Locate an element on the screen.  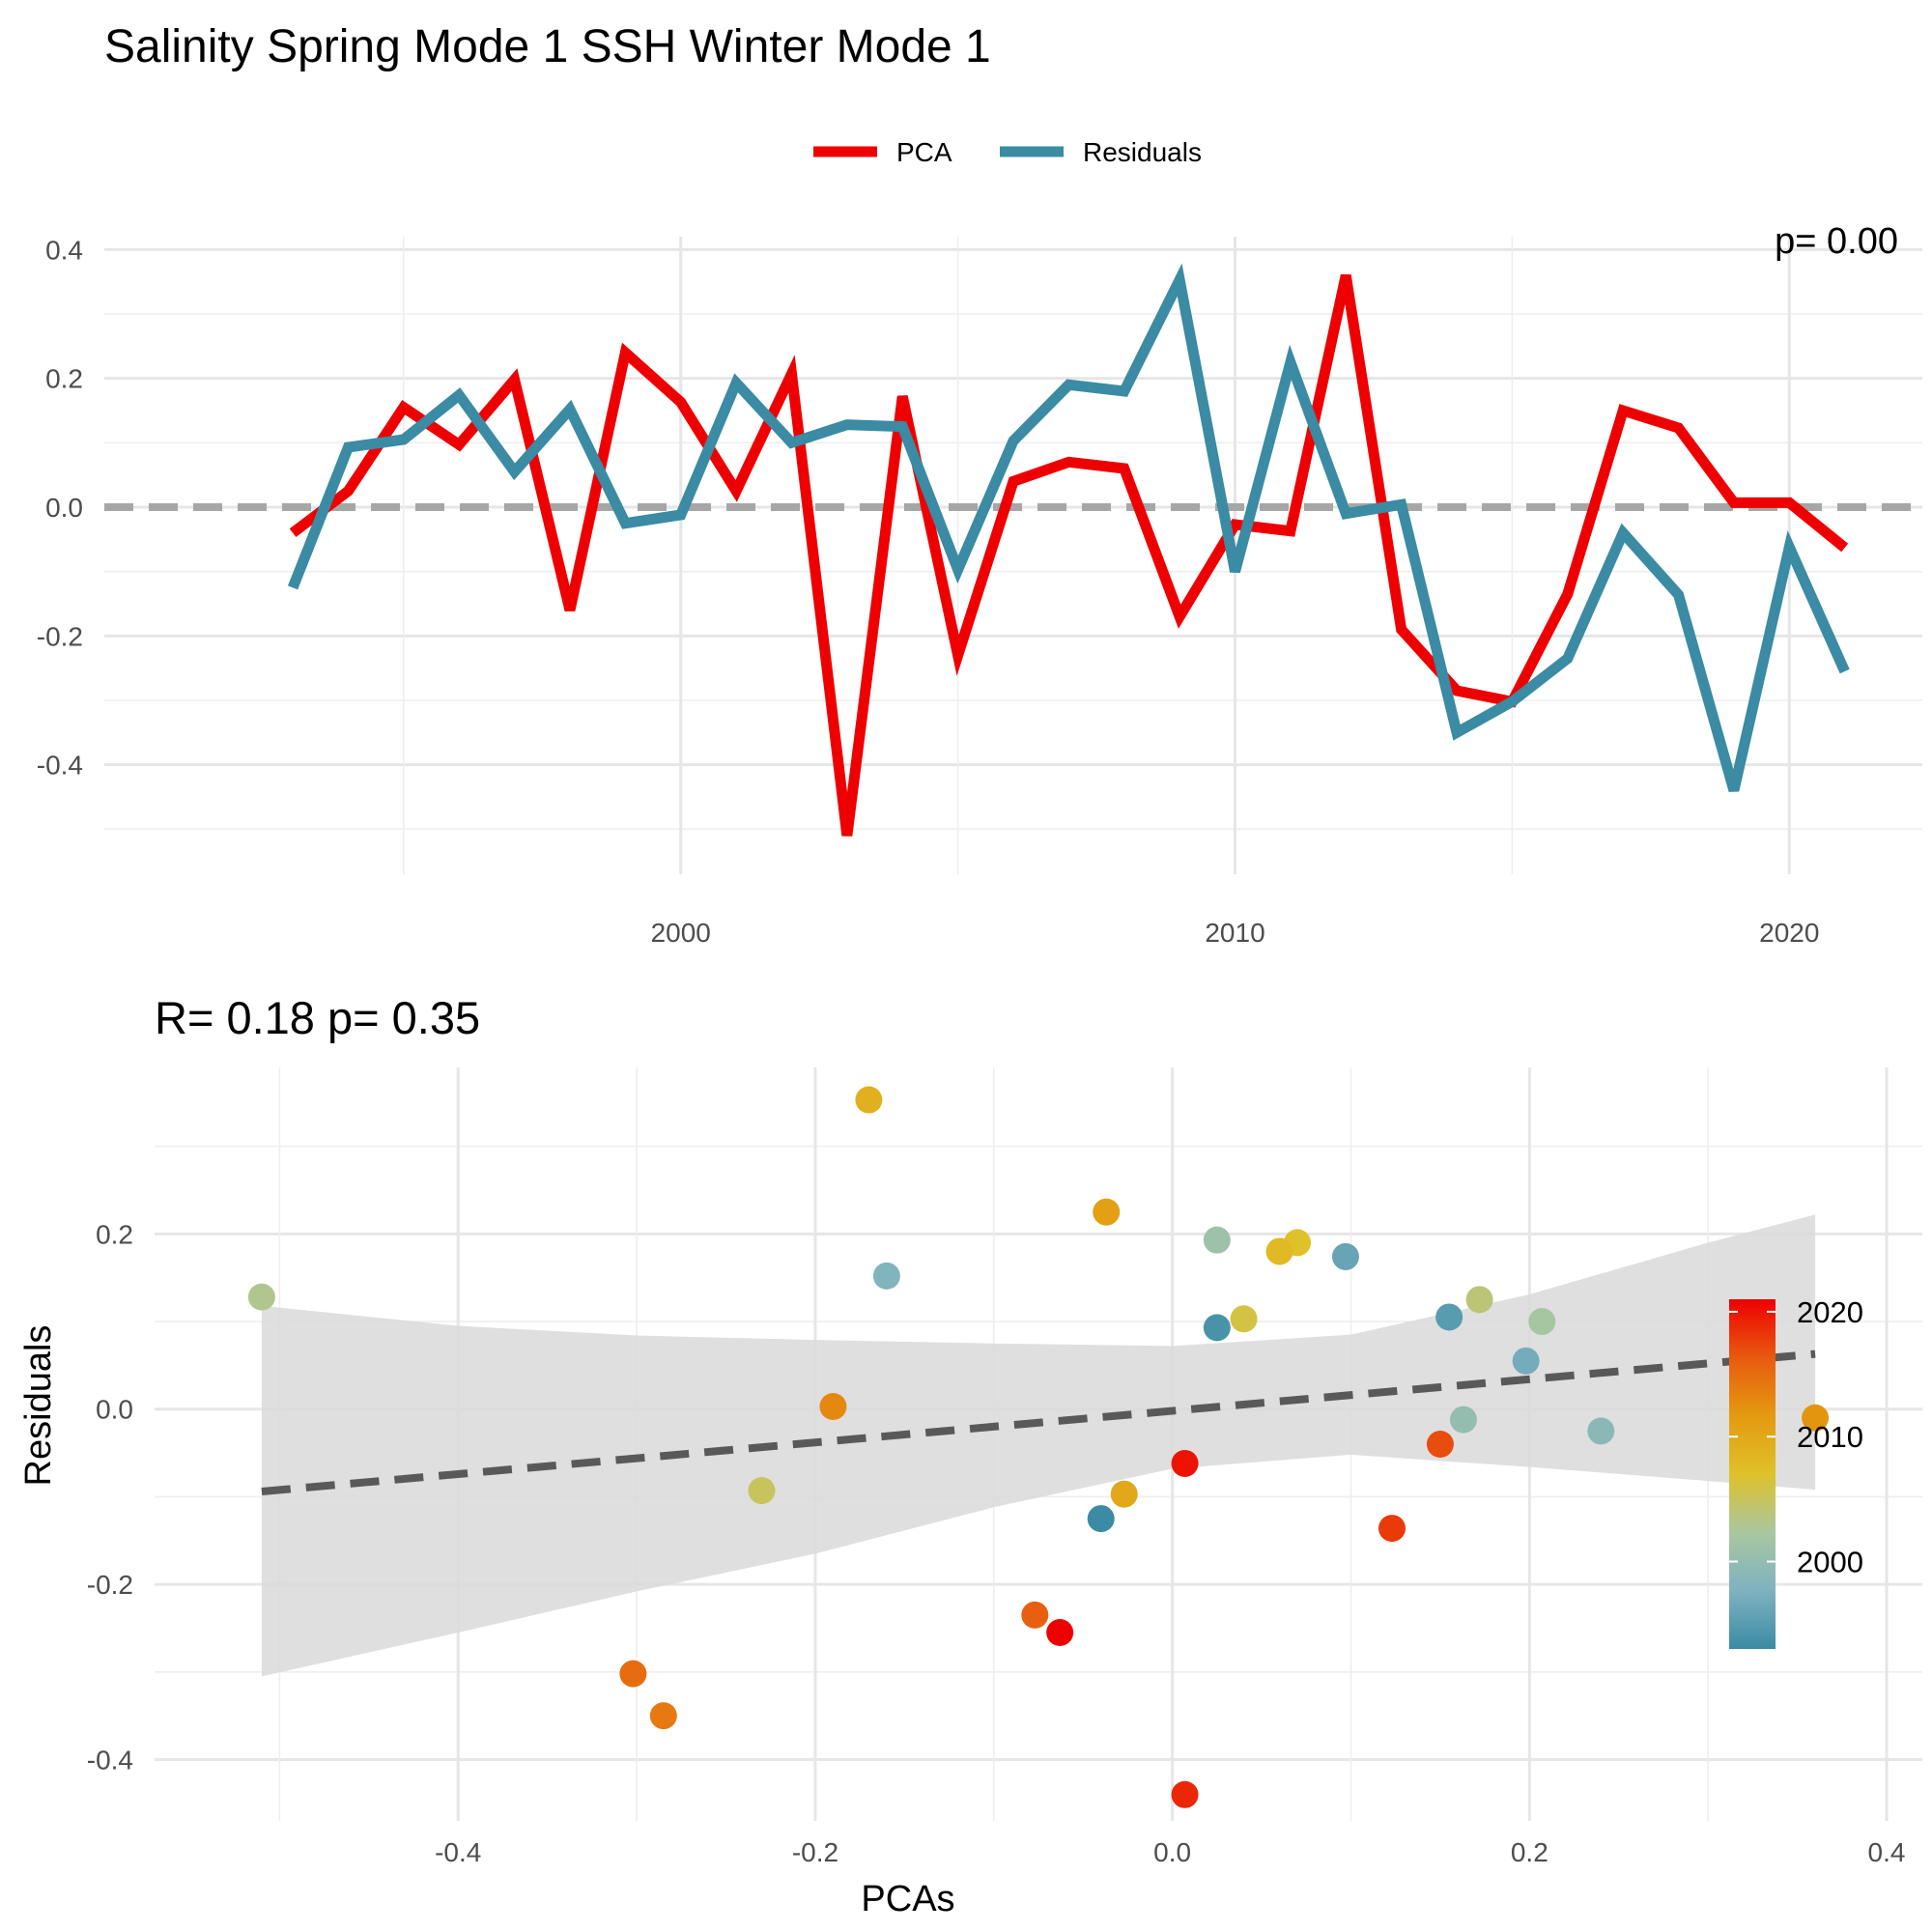
colorbar-tick-label: 2010 is located at coordinates (1830, 1437).